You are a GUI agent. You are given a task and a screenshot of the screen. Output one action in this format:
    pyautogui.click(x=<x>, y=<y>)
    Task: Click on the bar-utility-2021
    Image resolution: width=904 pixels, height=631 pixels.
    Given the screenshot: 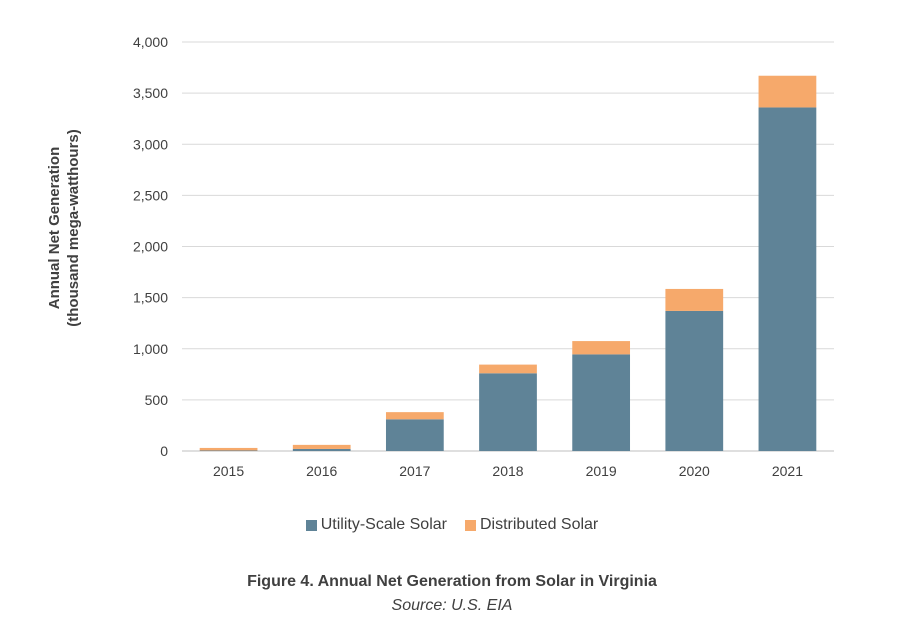 What is the action you would take?
    pyautogui.click(x=787, y=279)
    